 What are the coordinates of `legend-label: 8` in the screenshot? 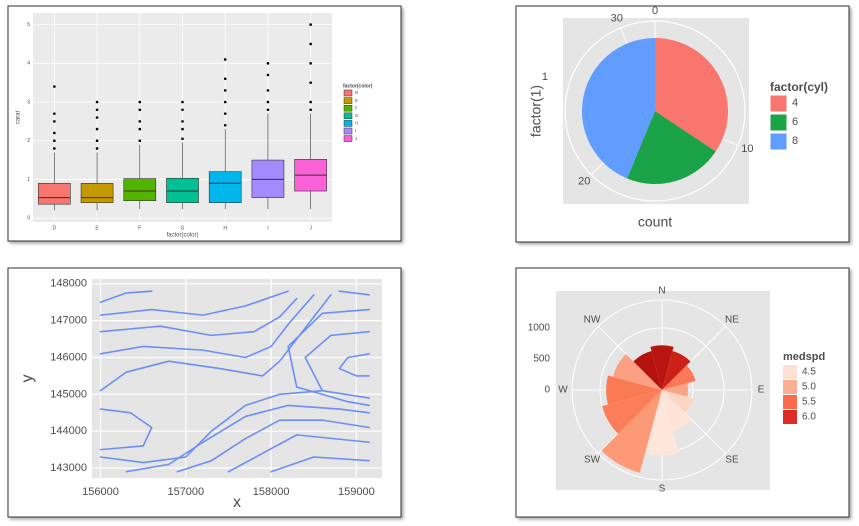 It's located at (795, 141).